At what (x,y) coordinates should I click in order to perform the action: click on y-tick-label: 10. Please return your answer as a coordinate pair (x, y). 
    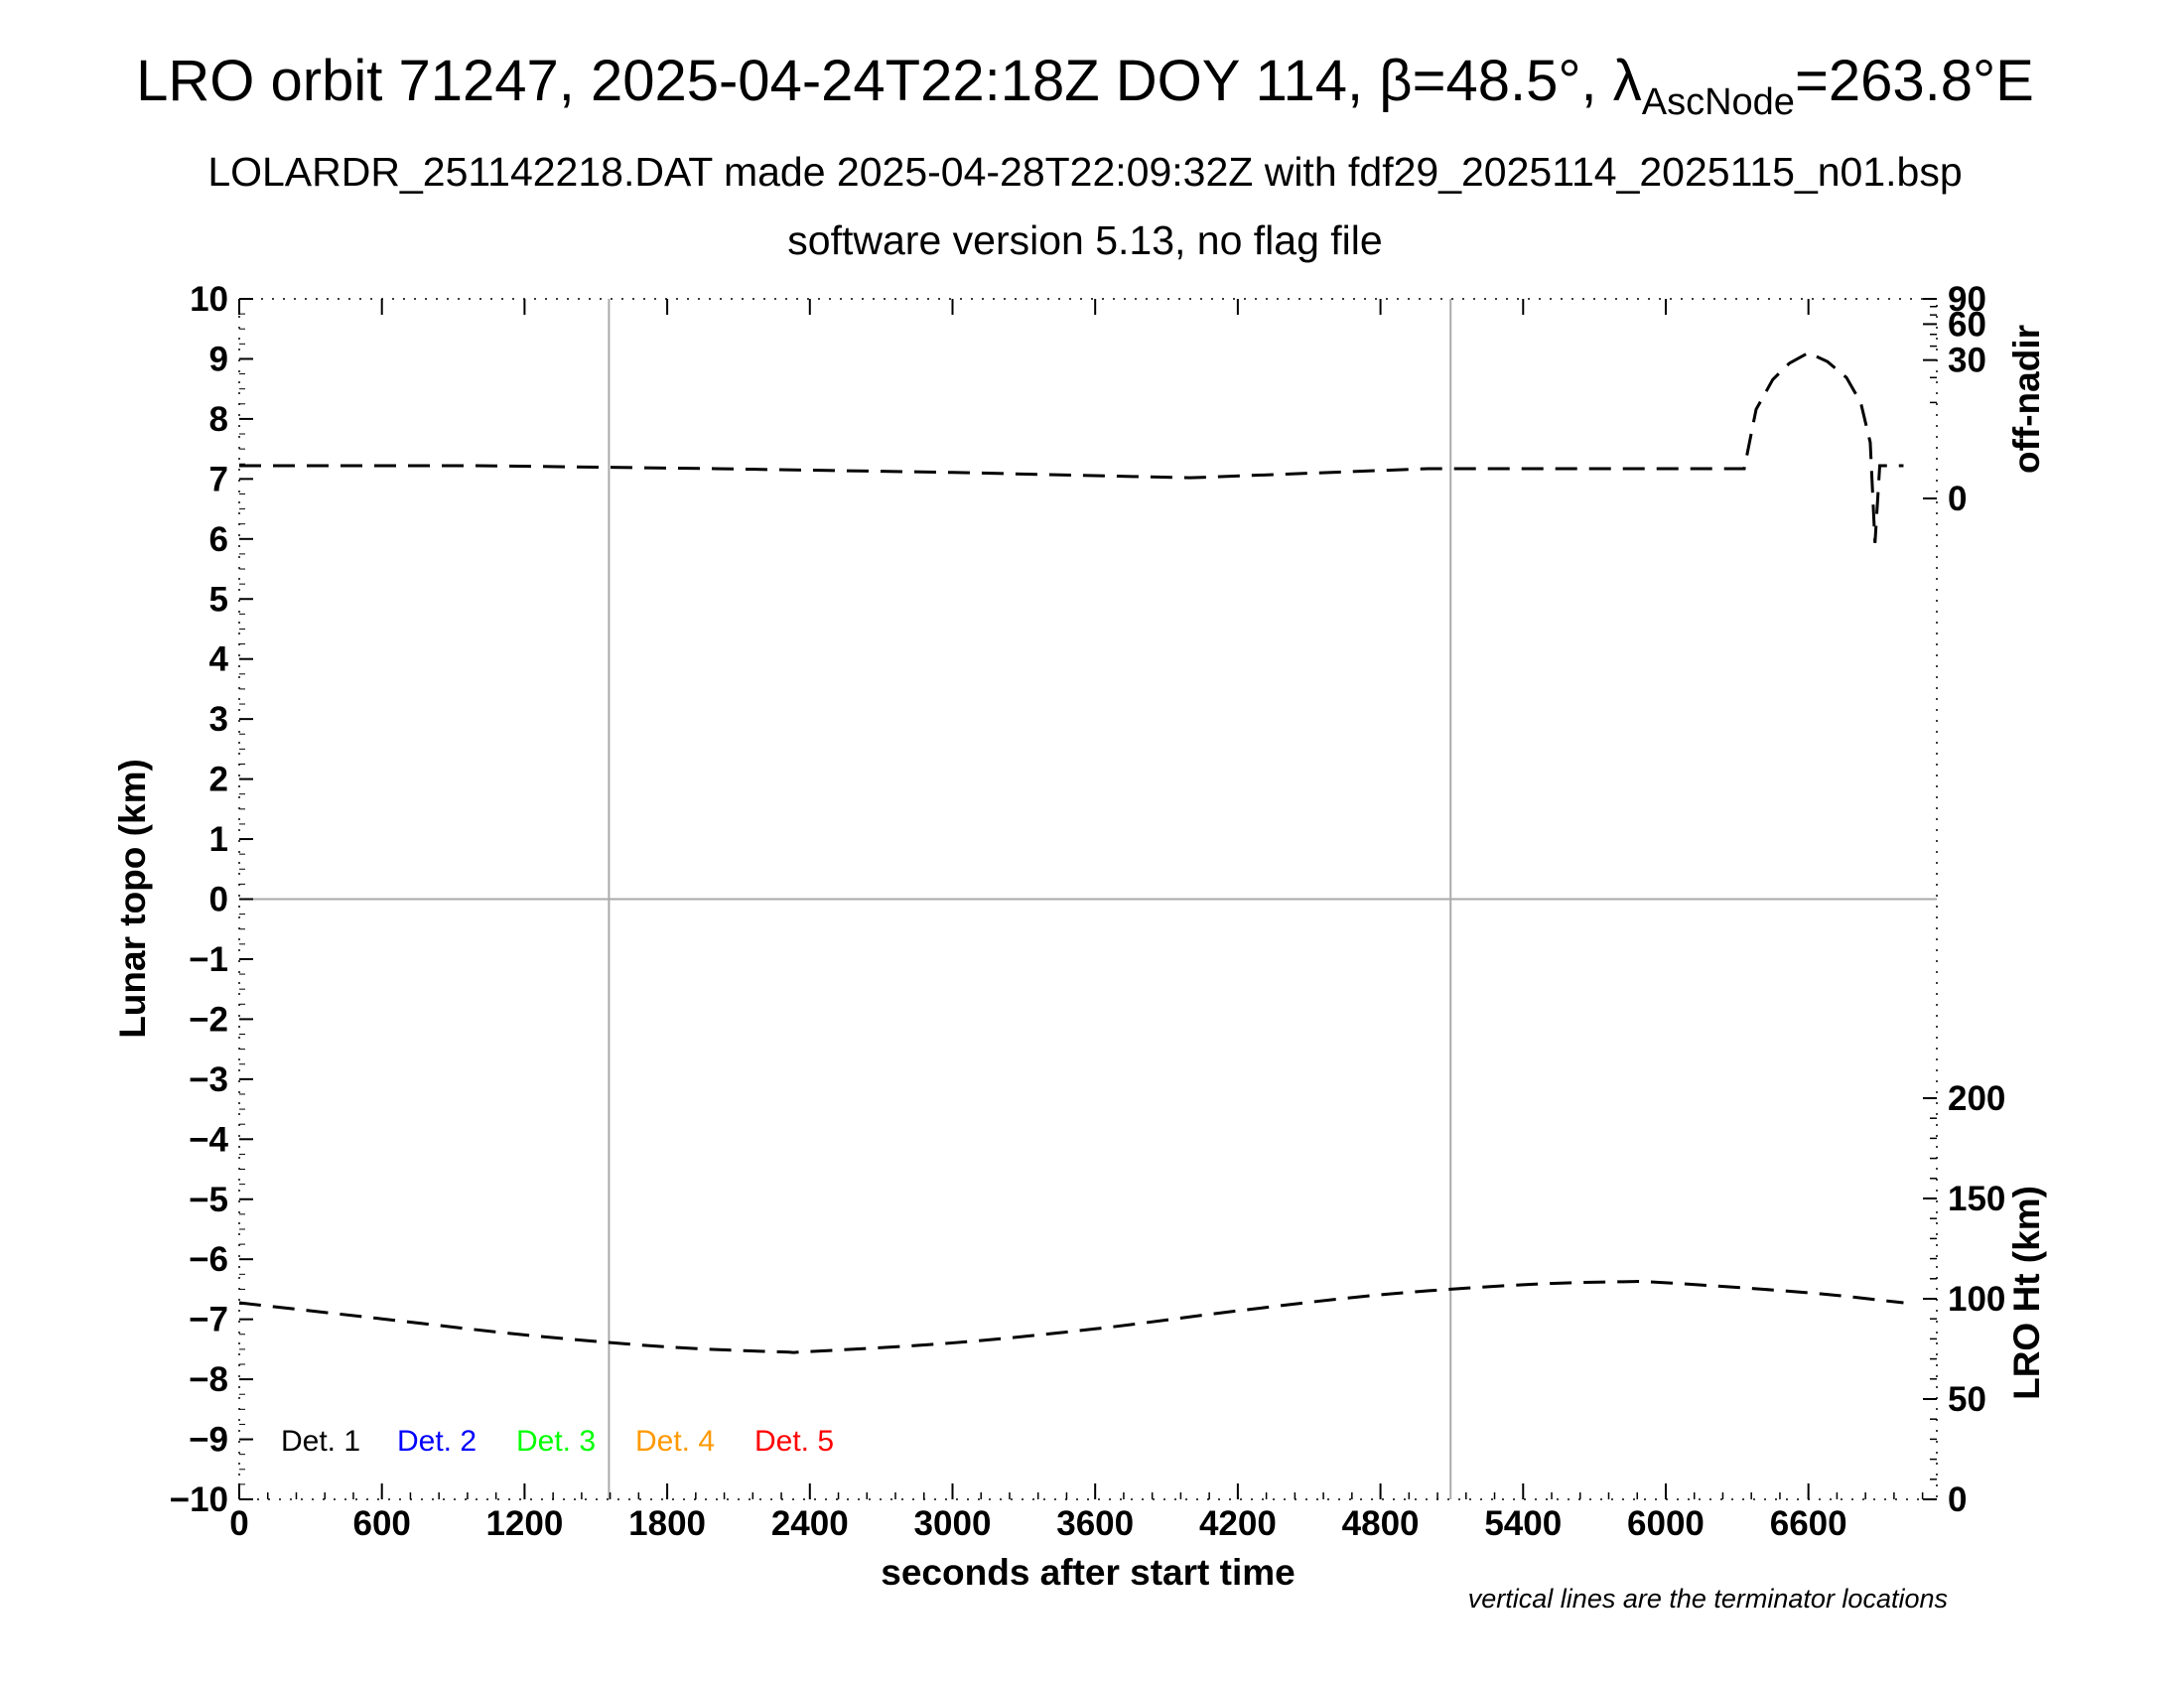
    Looking at the image, I should click on (209, 299).